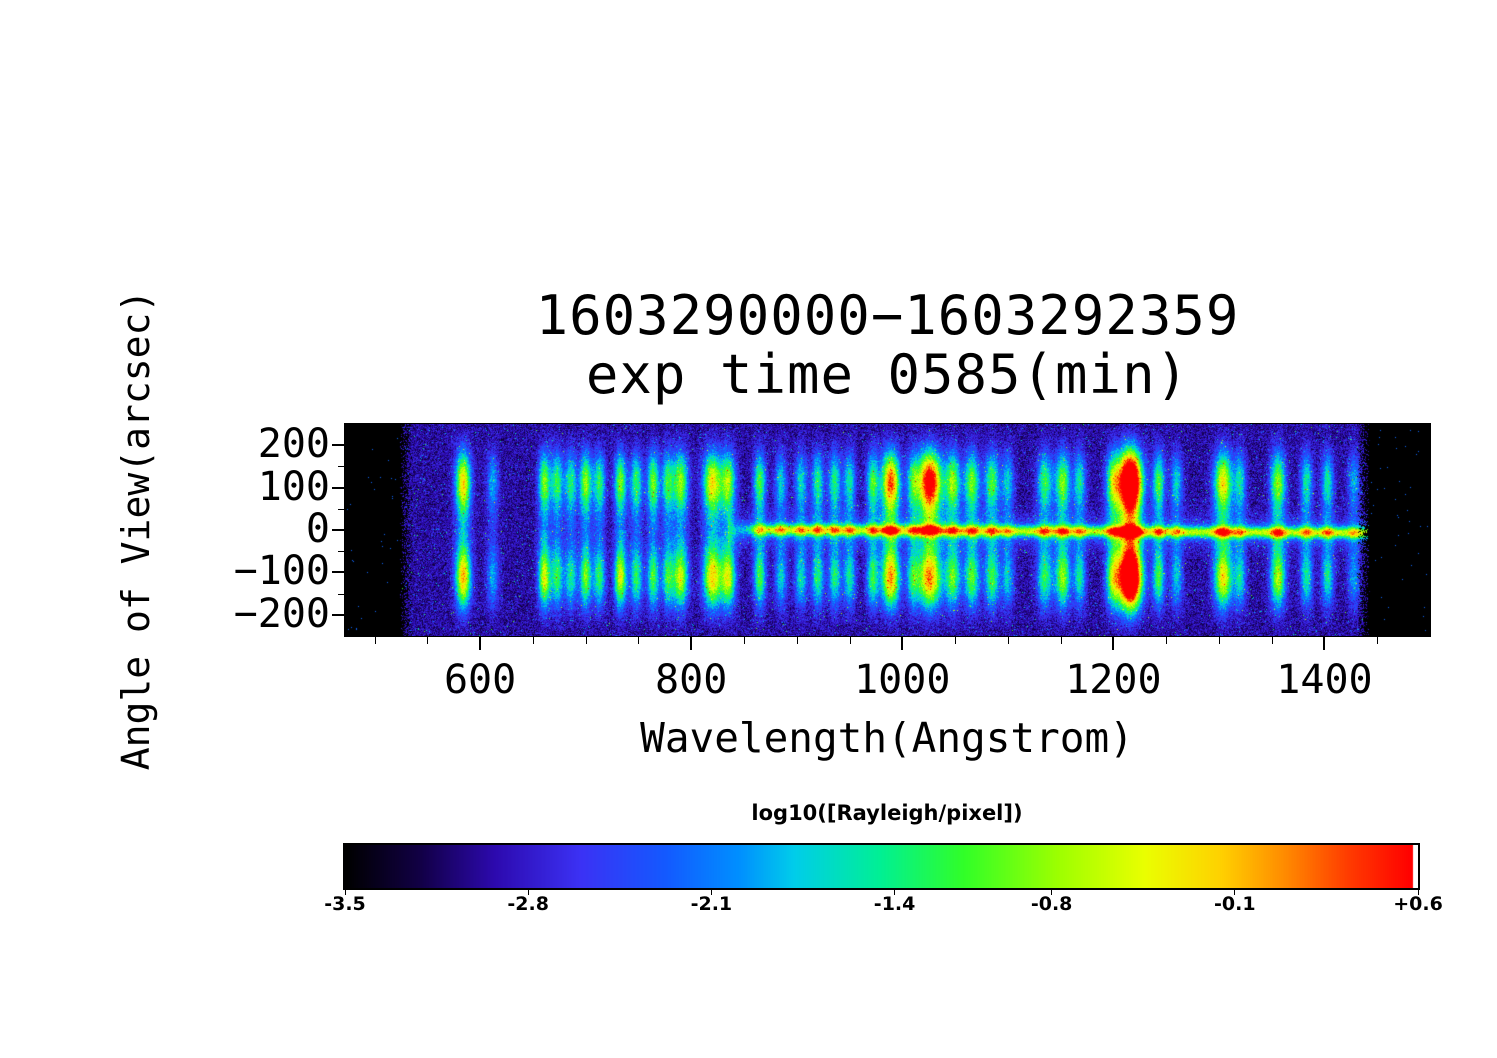  What do you see at coordinates (1113, 680) in the screenshot?
I see `x-tick-label: 1200` at bounding box center [1113, 680].